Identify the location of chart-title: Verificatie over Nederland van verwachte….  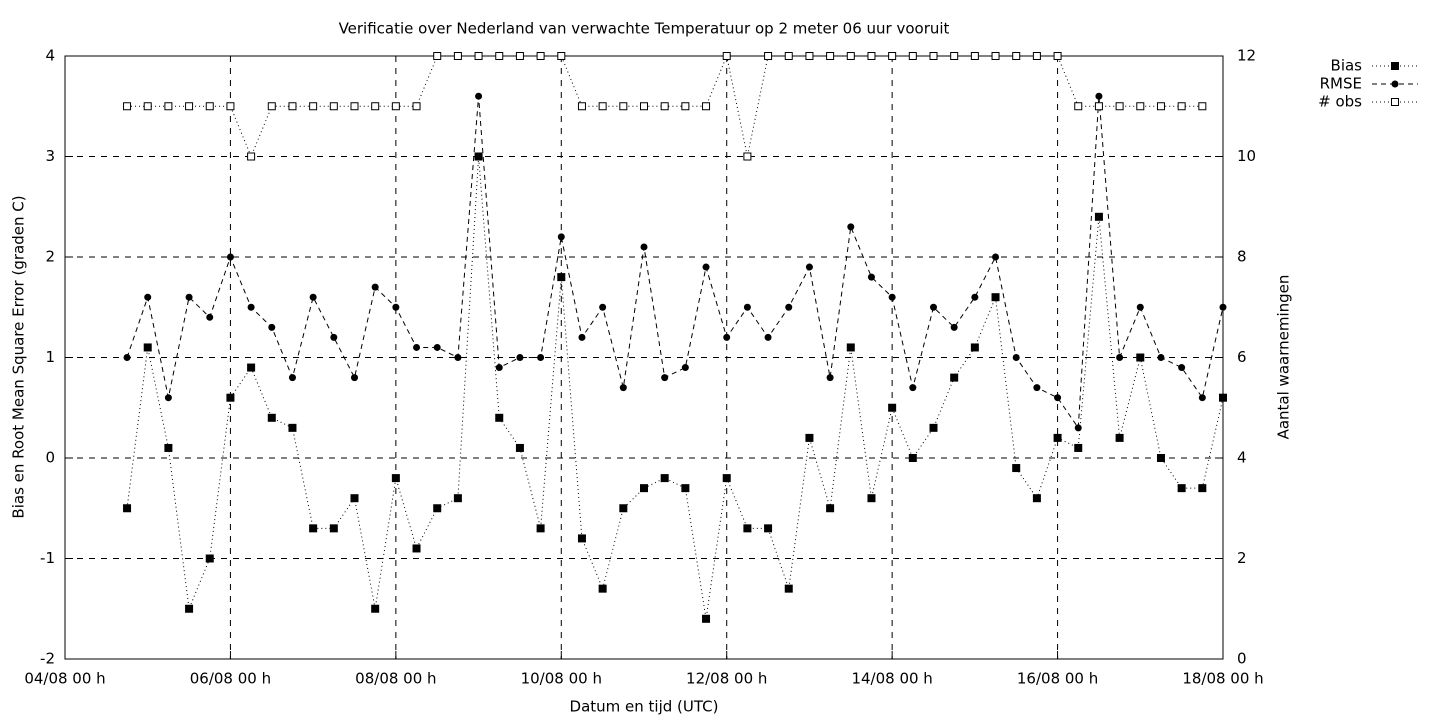
(644, 29).